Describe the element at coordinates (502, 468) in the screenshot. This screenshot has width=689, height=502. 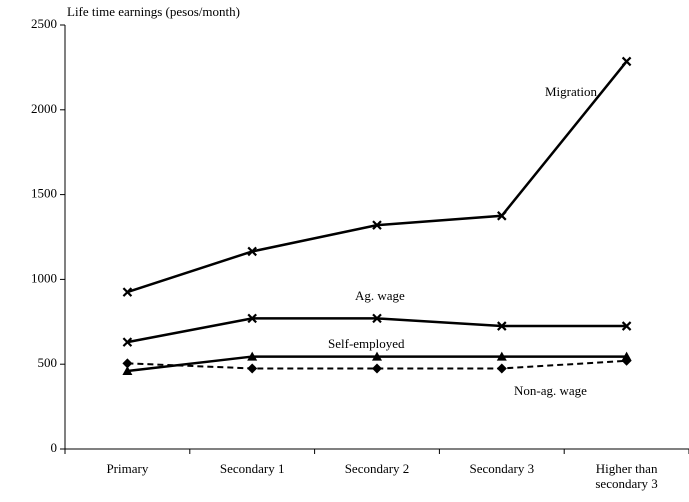
I see `x-tick-label: Secondary 3` at that location.